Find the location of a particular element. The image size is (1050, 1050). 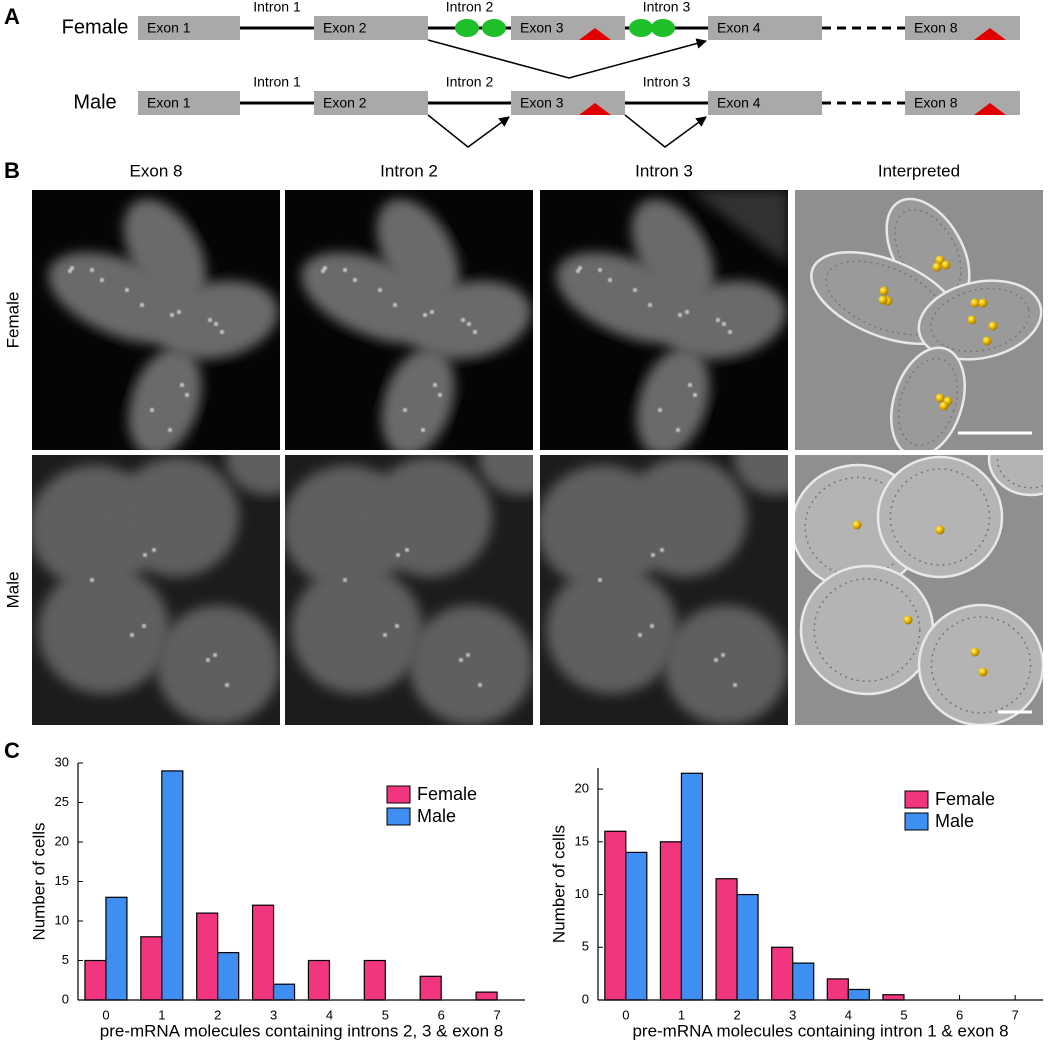

exon-label: Exon 4 is located at coordinates (739, 28).